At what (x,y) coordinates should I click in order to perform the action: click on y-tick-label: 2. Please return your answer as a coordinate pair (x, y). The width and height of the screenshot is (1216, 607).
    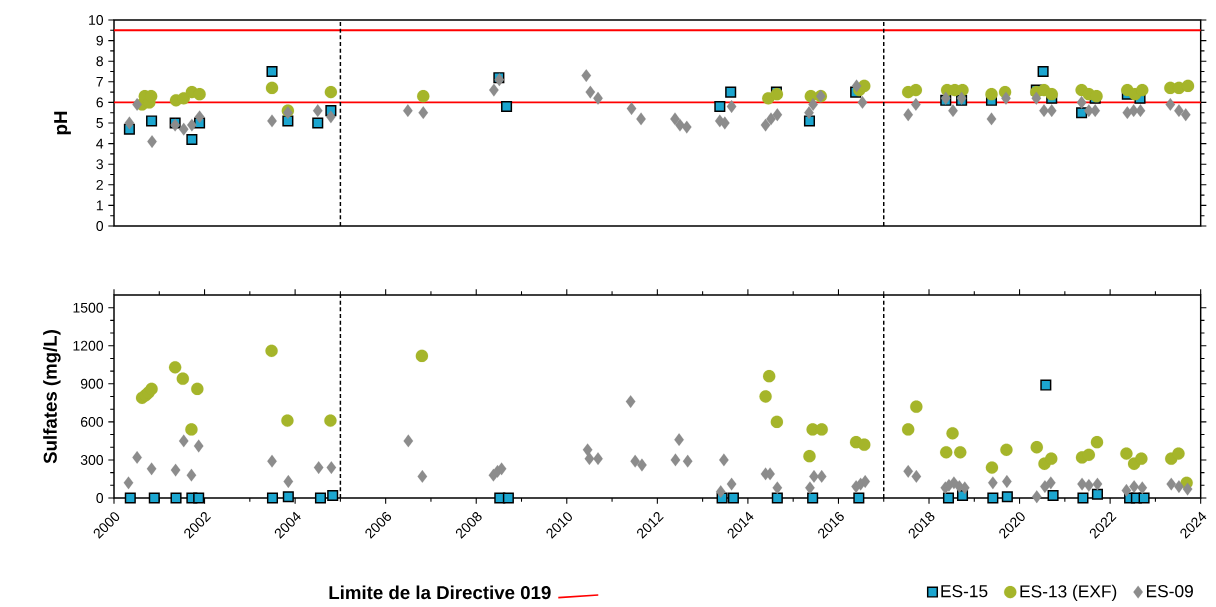
    Looking at the image, I should click on (99, 184).